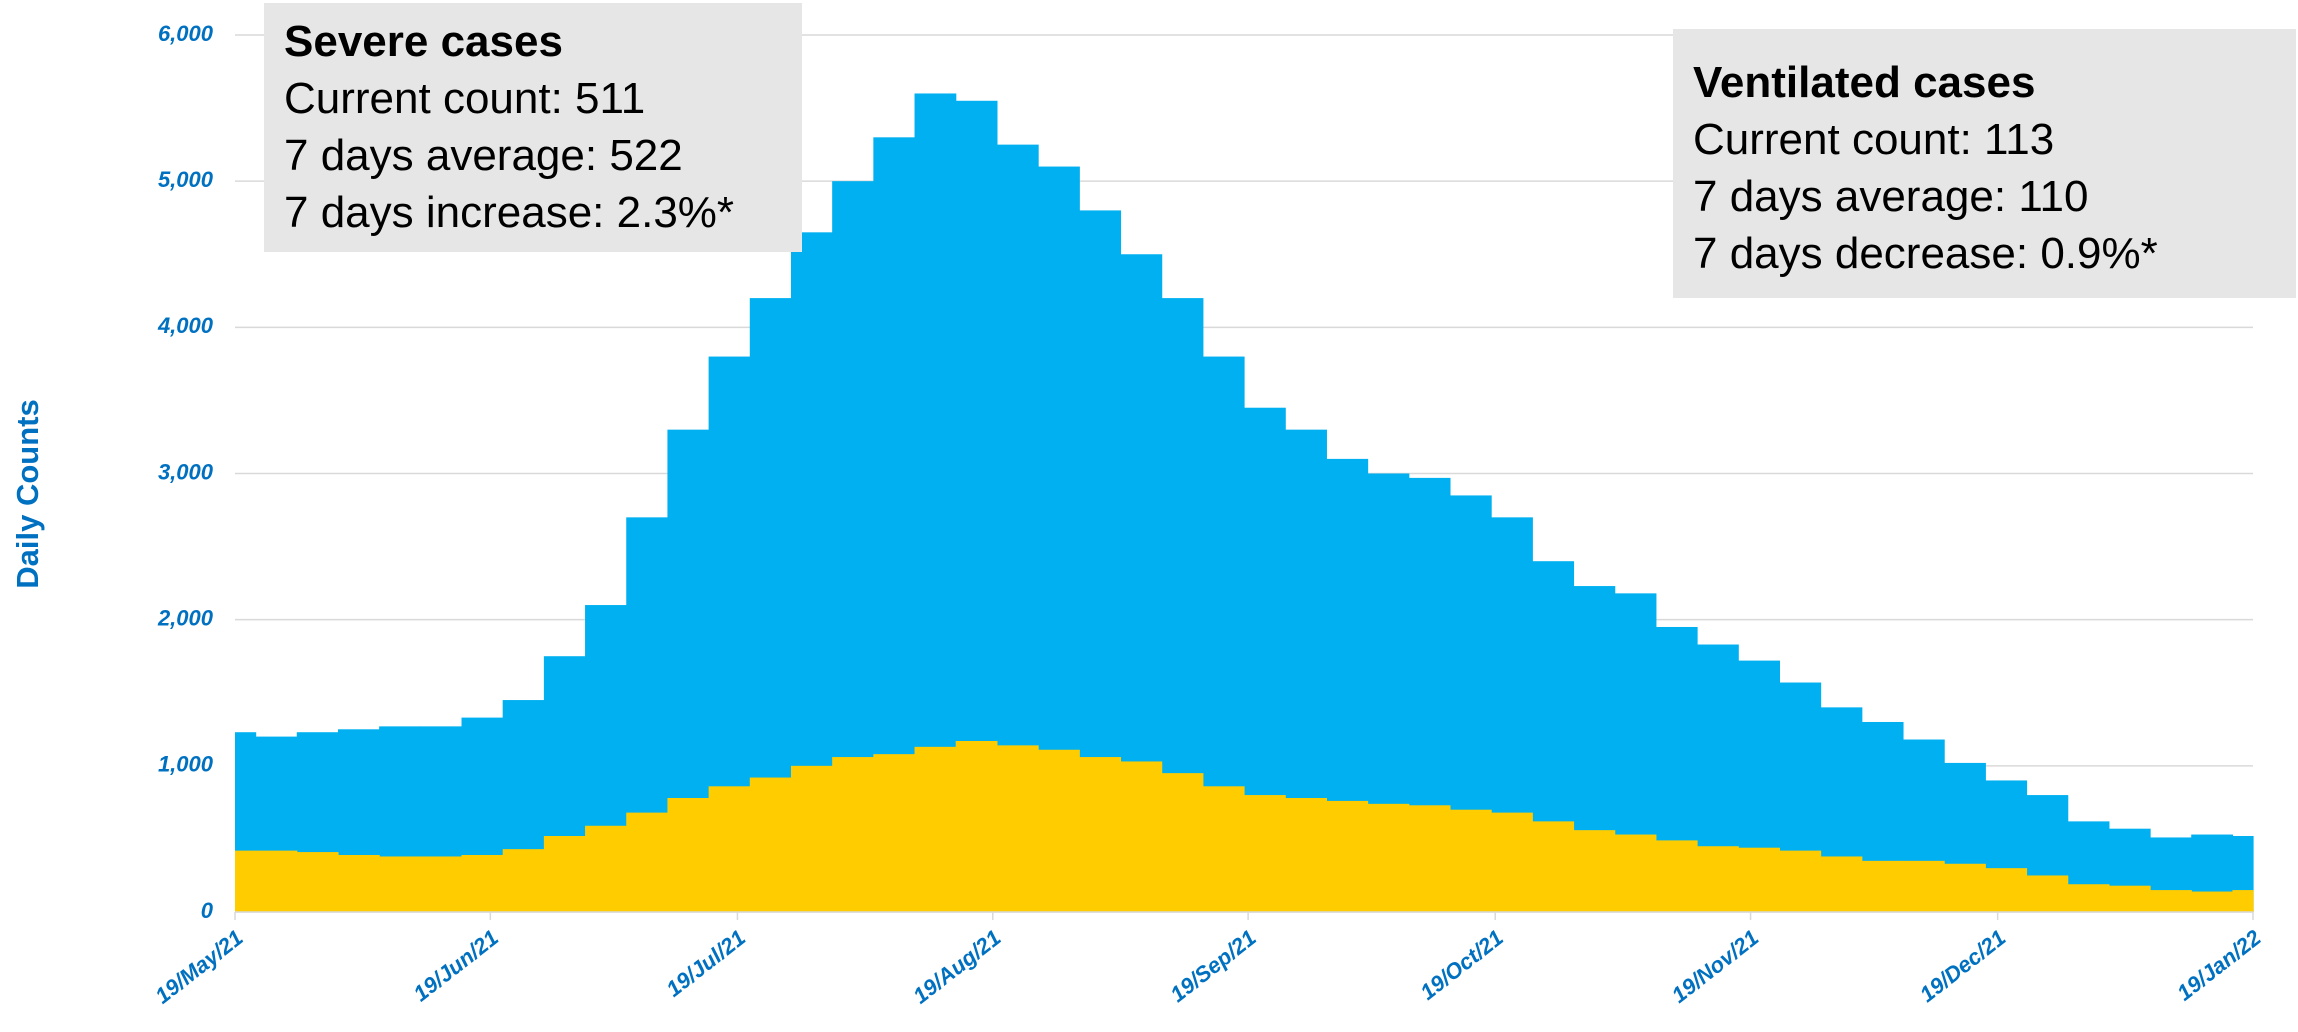 This screenshot has width=2298, height=1032. What do you see at coordinates (1925, 253) in the screenshot?
I see `box-line: 7 days decrease: 0.9%*` at bounding box center [1925, 253].